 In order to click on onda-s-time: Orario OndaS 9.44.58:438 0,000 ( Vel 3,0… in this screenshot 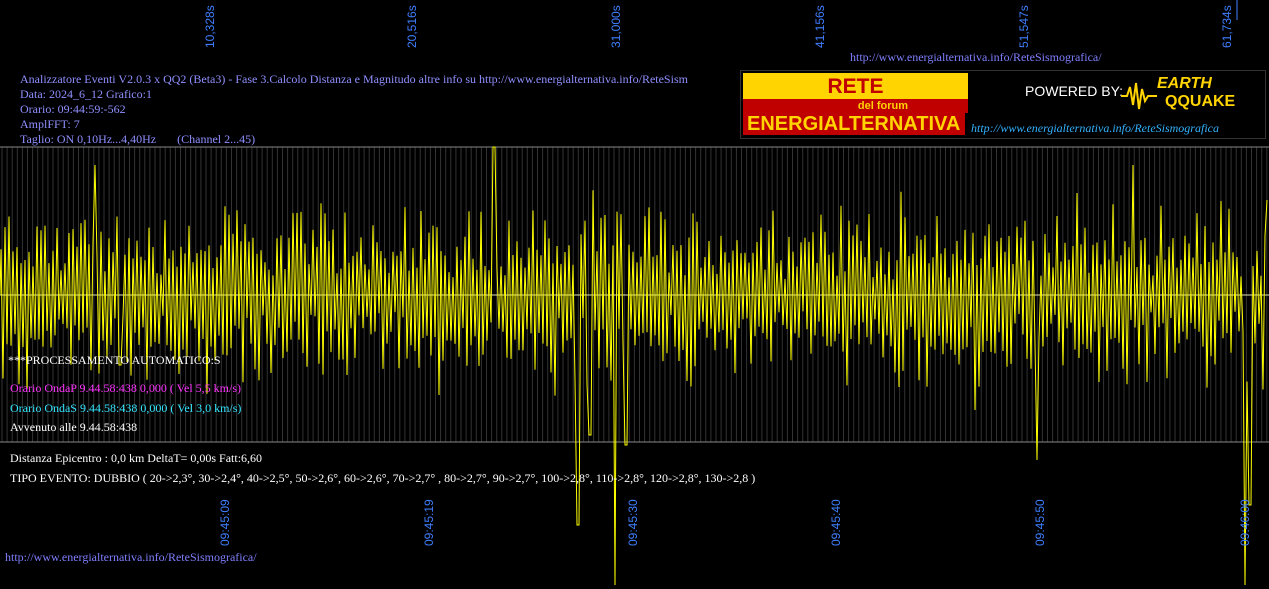, I will do `click(126, 408)`.